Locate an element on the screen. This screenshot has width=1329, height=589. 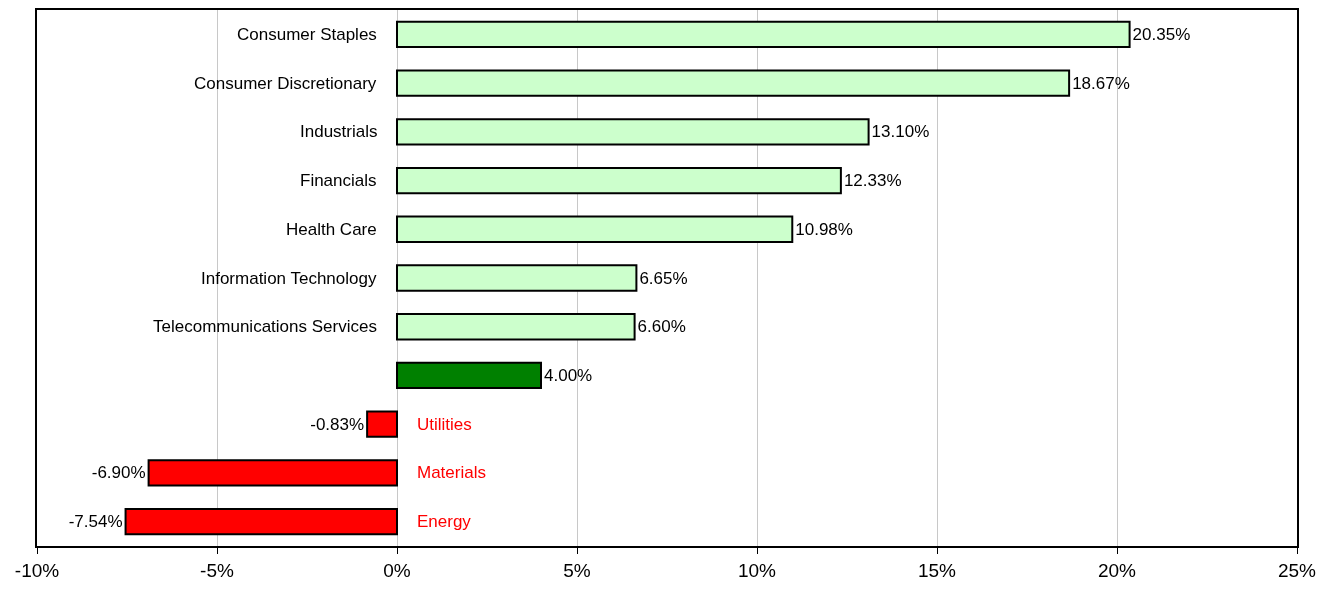
data-label: 13.10% is located at coordinates (900, 132).